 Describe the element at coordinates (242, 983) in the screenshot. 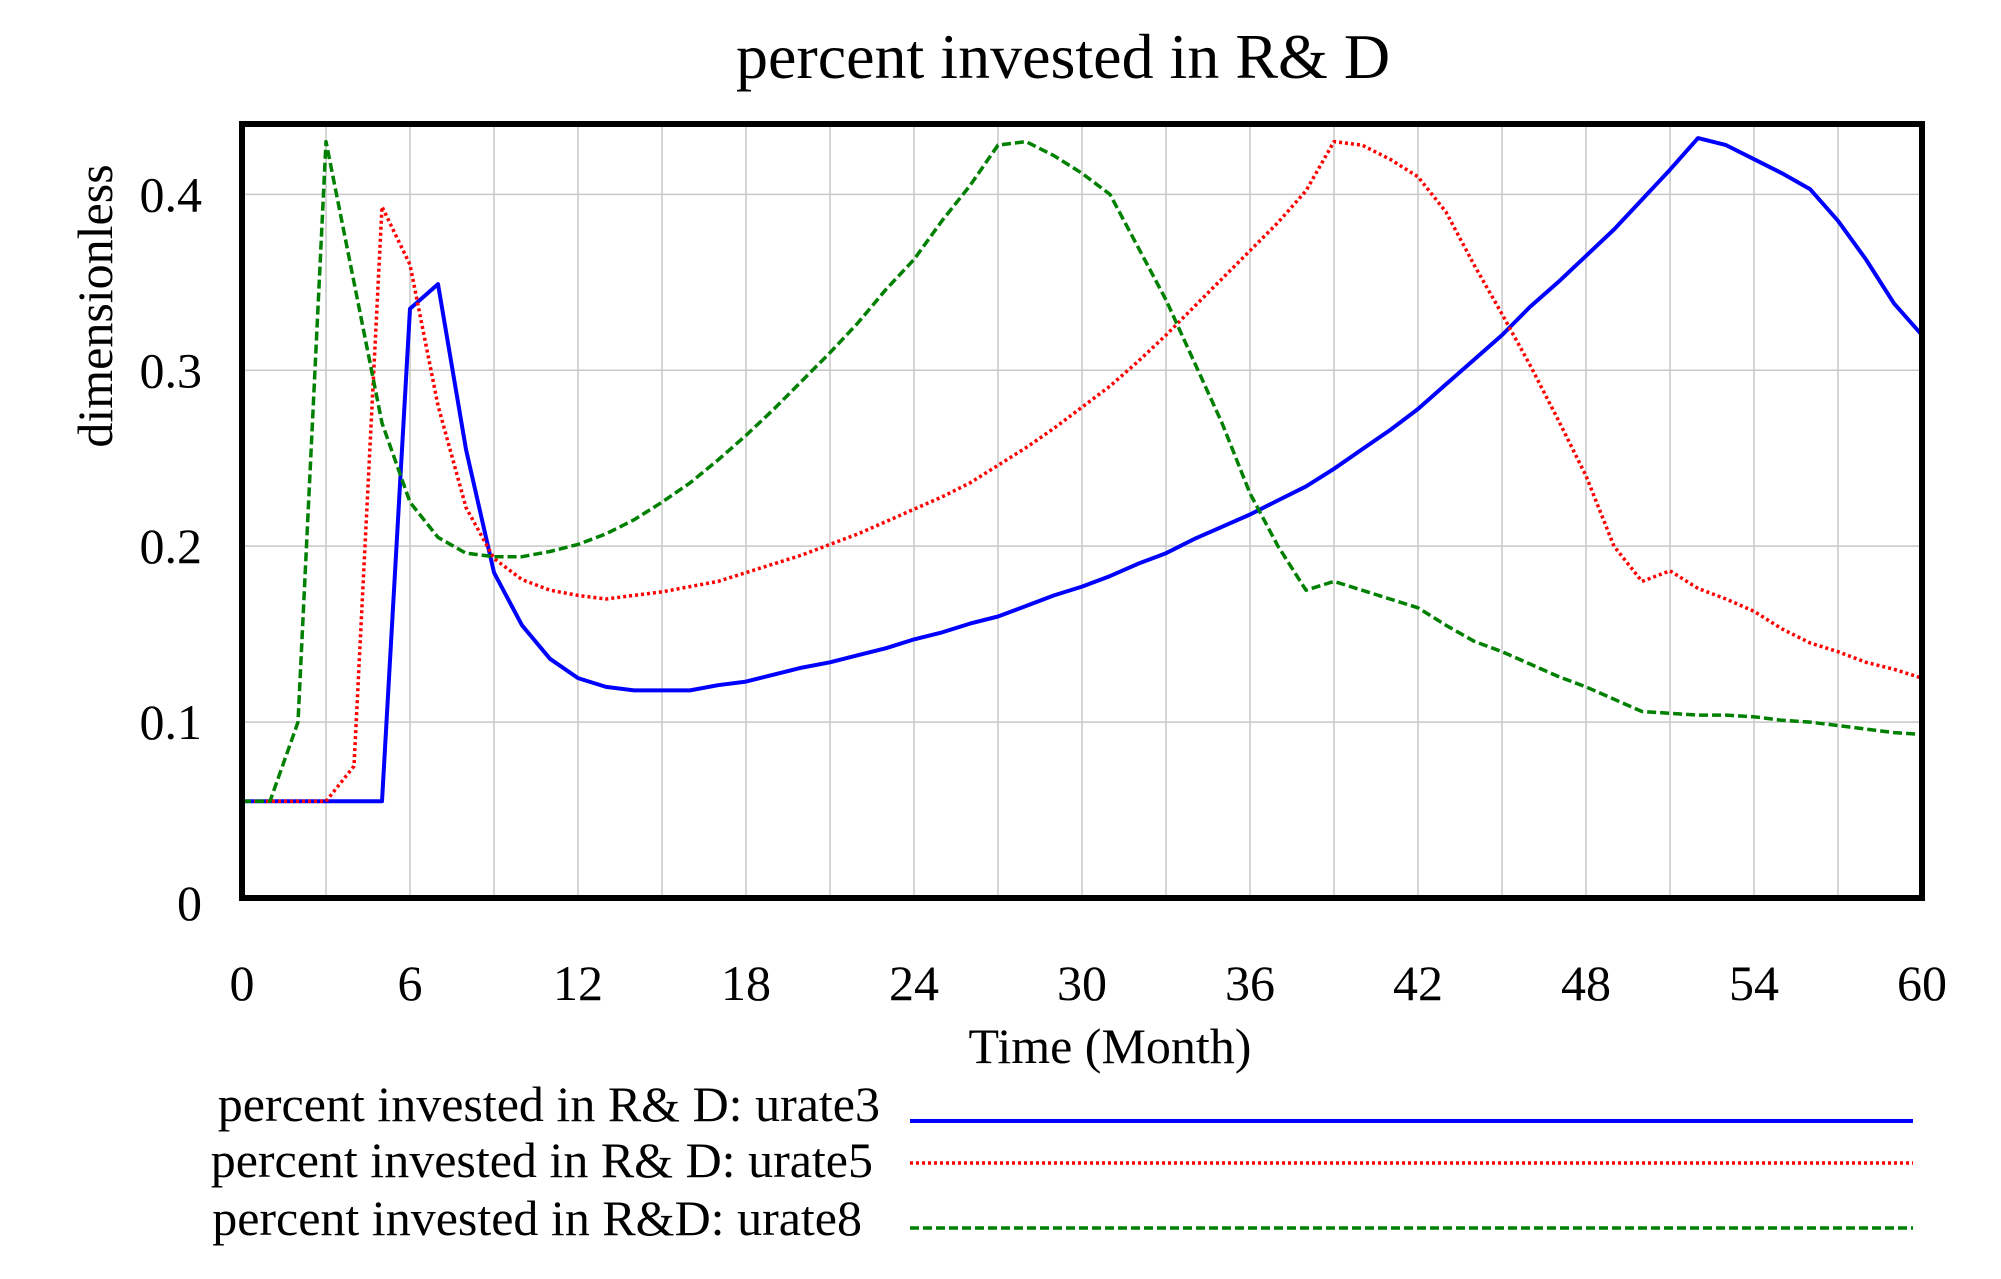

I see `x-tick-label: 0` at that location.